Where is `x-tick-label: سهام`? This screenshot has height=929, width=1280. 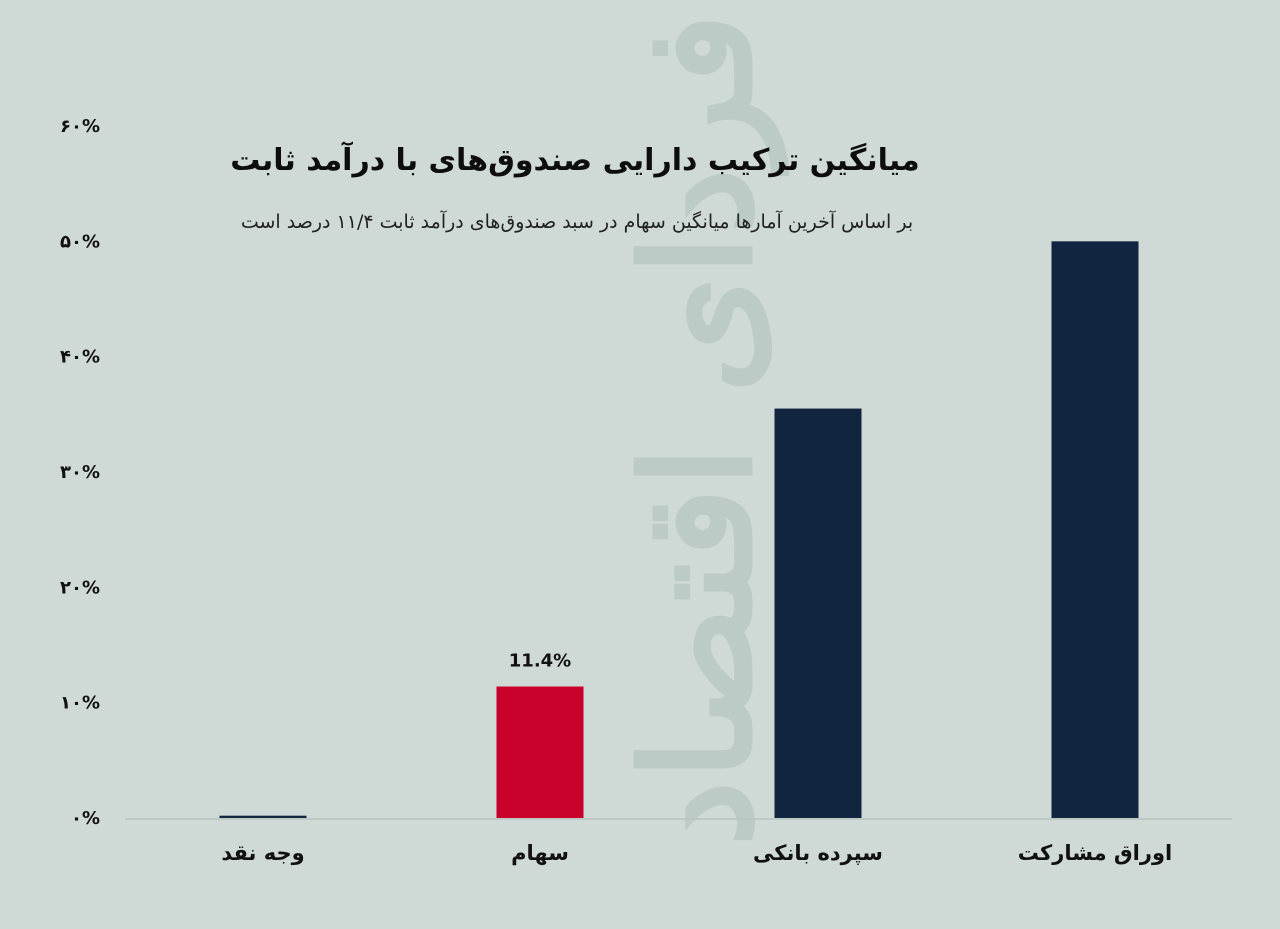
x-tick-label: سهام is located at coordinates (540, 853).